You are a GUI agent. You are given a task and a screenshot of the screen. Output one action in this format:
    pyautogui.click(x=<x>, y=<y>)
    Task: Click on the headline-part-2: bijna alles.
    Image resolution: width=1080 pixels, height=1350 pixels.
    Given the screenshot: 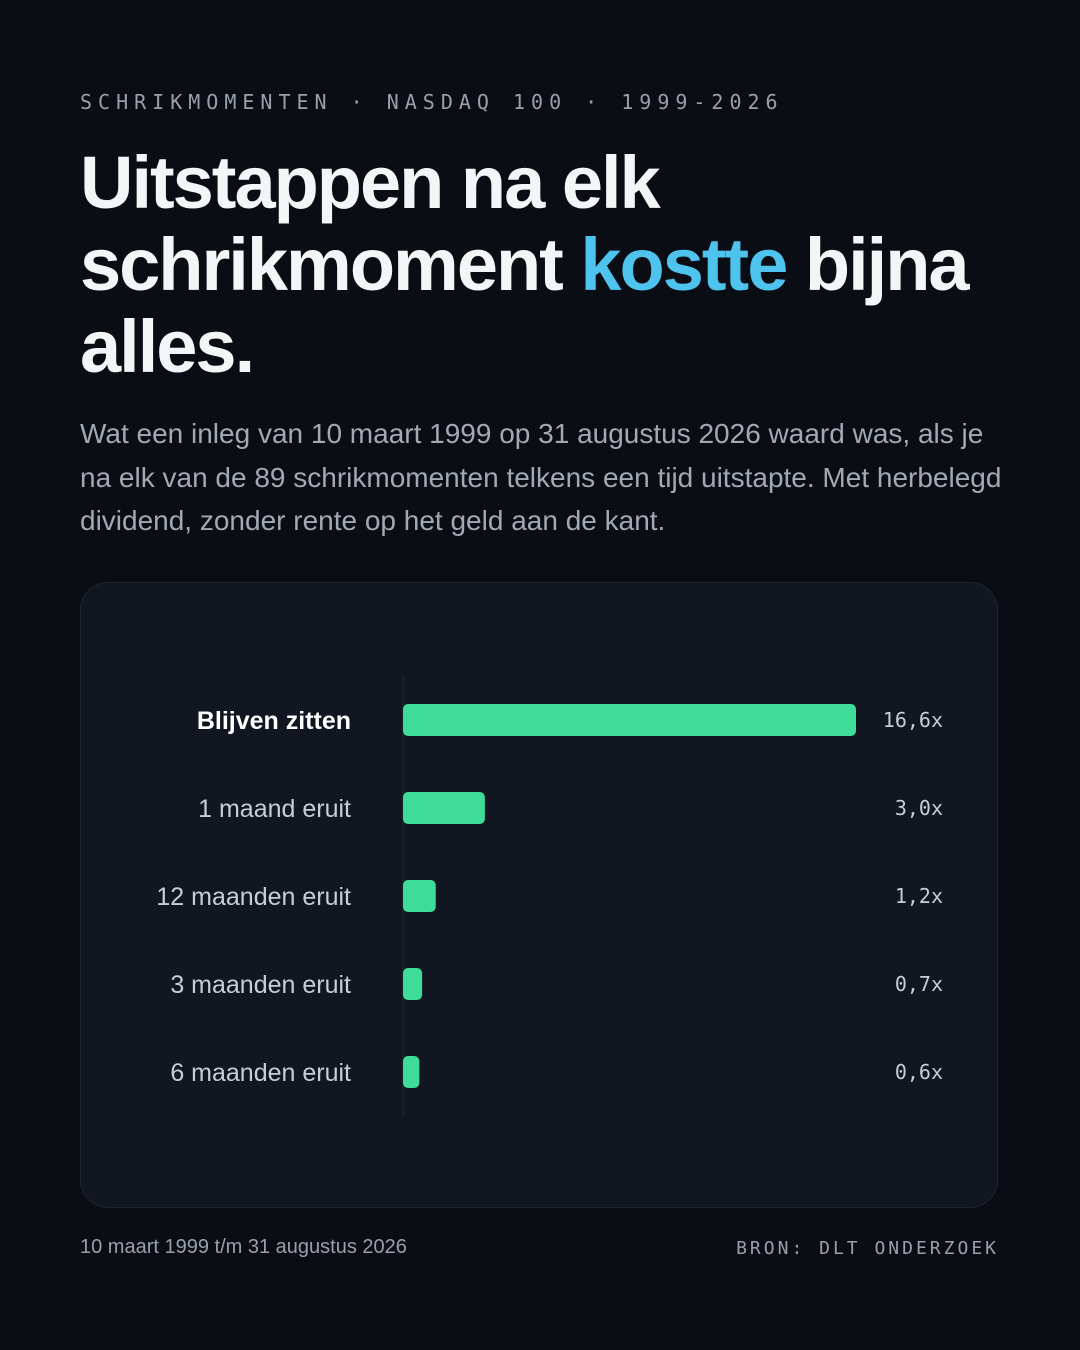 What is the action you would take?
    pyautogui.click(x=525, y=305)
    